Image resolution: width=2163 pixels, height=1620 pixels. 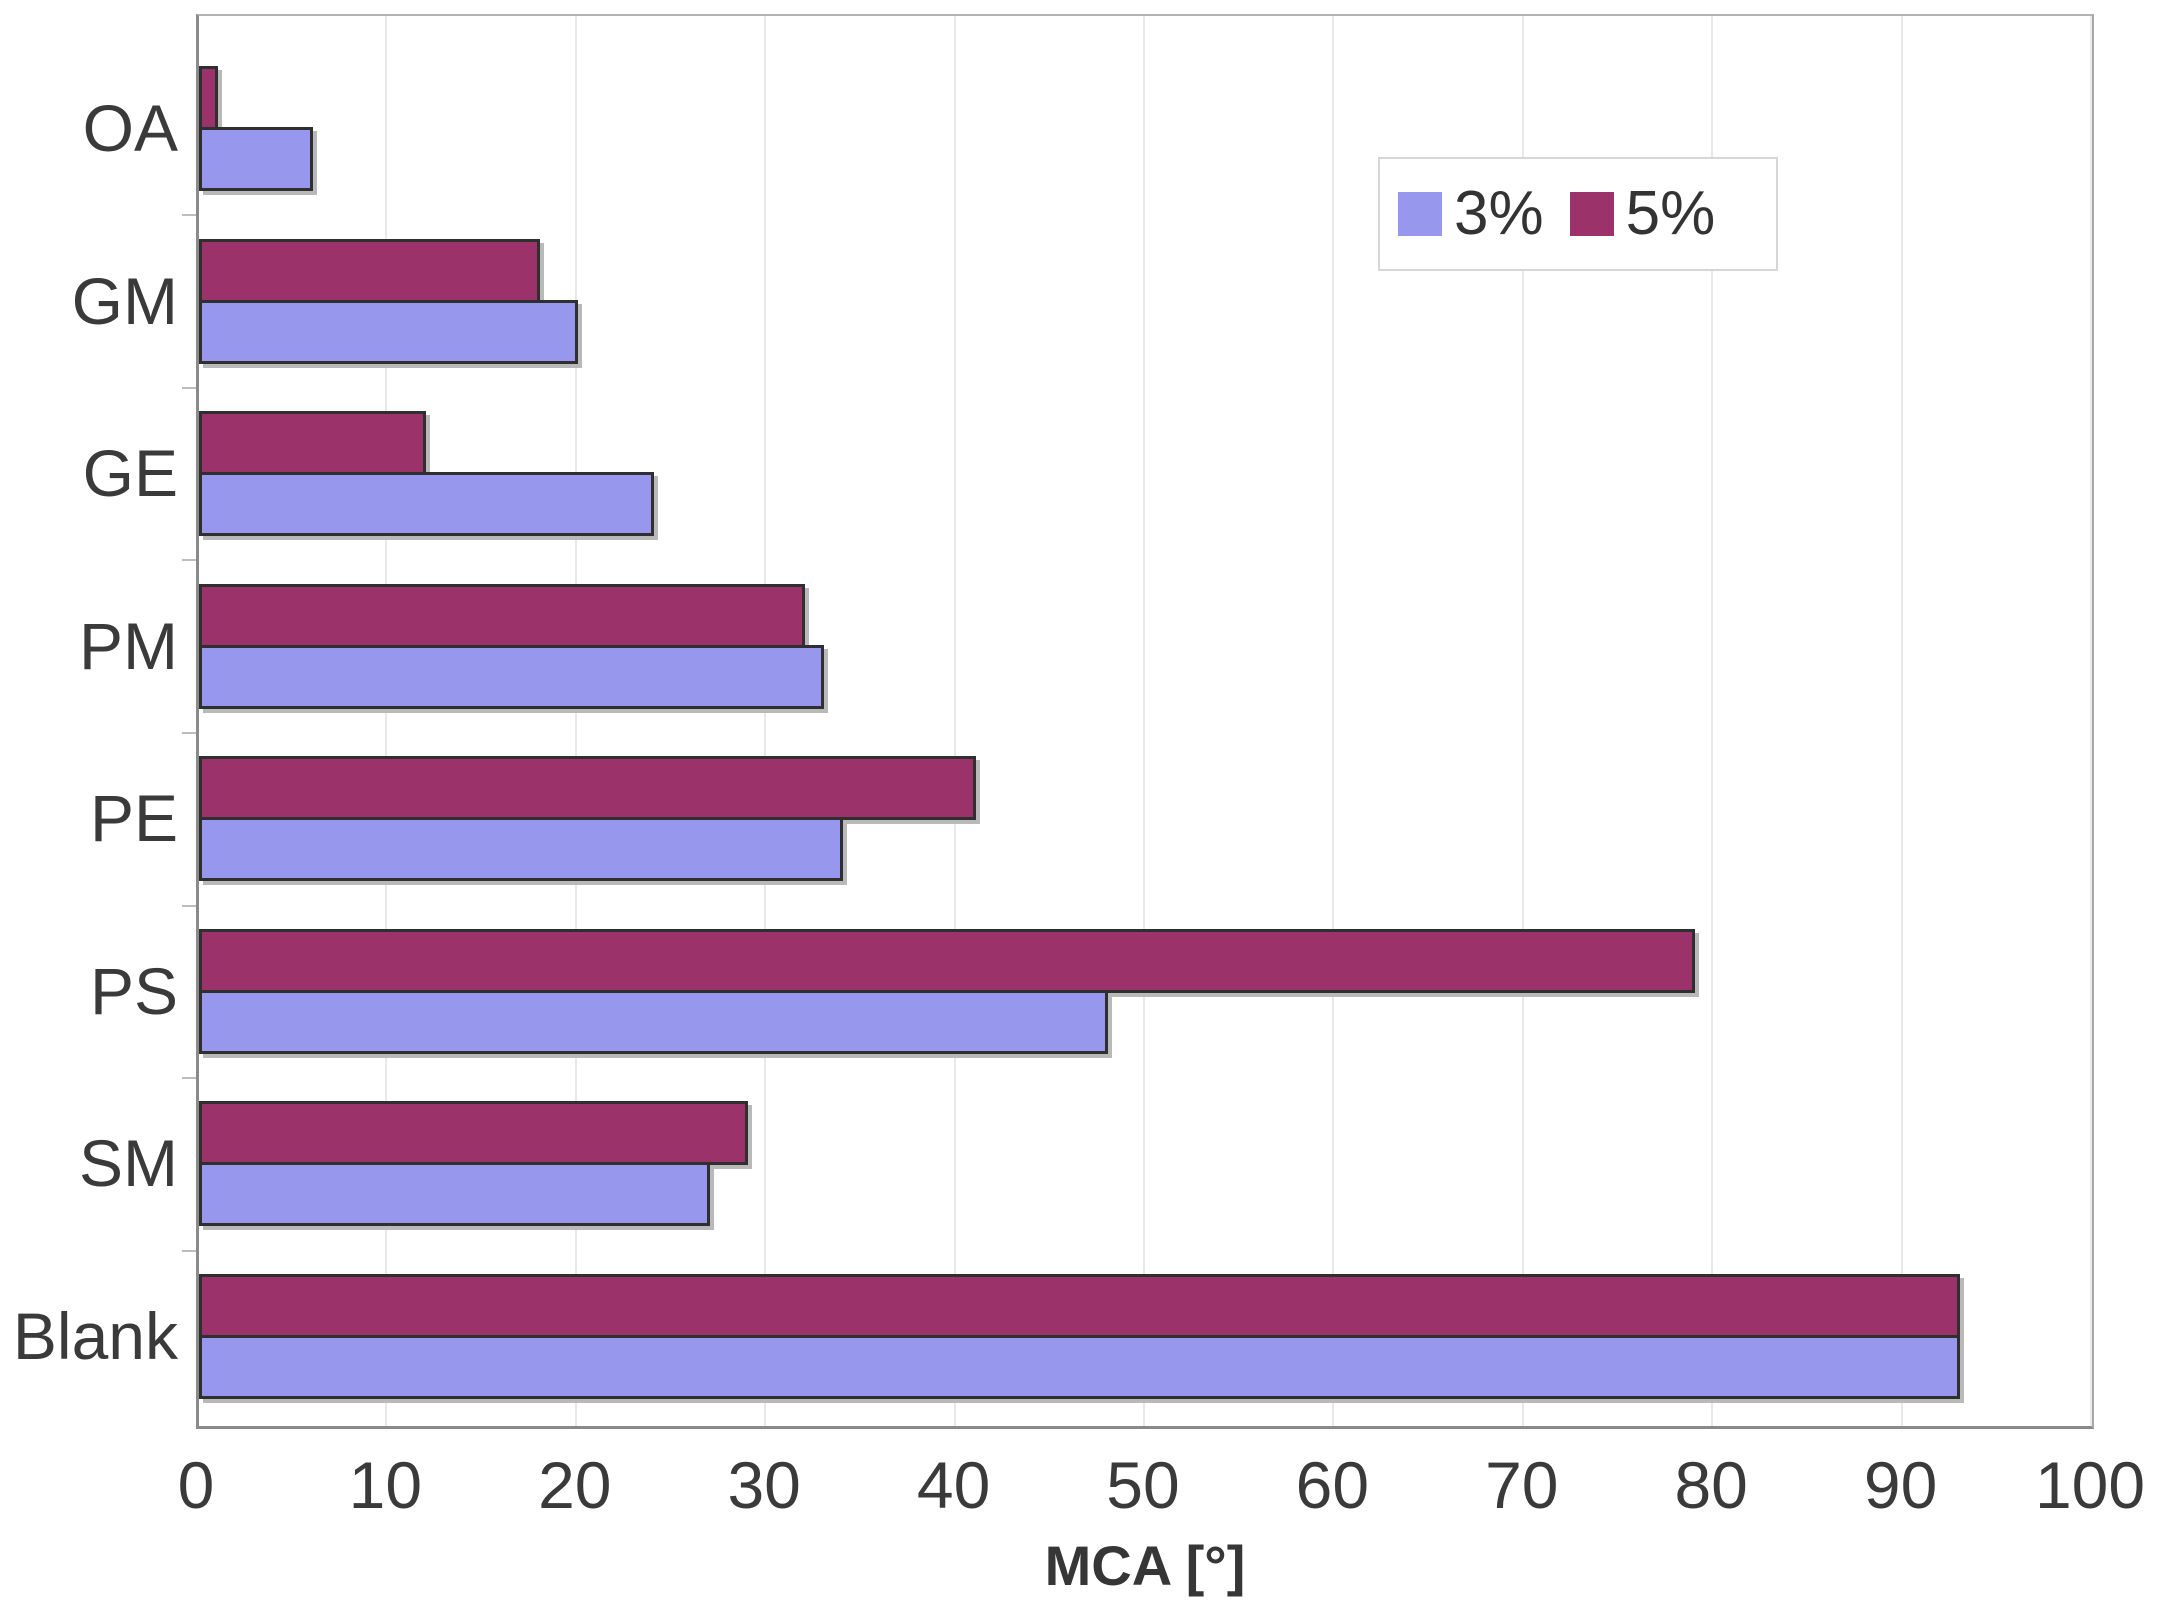 I want to click on x-tick-label-20: 20, so click(x=575, y=1485).